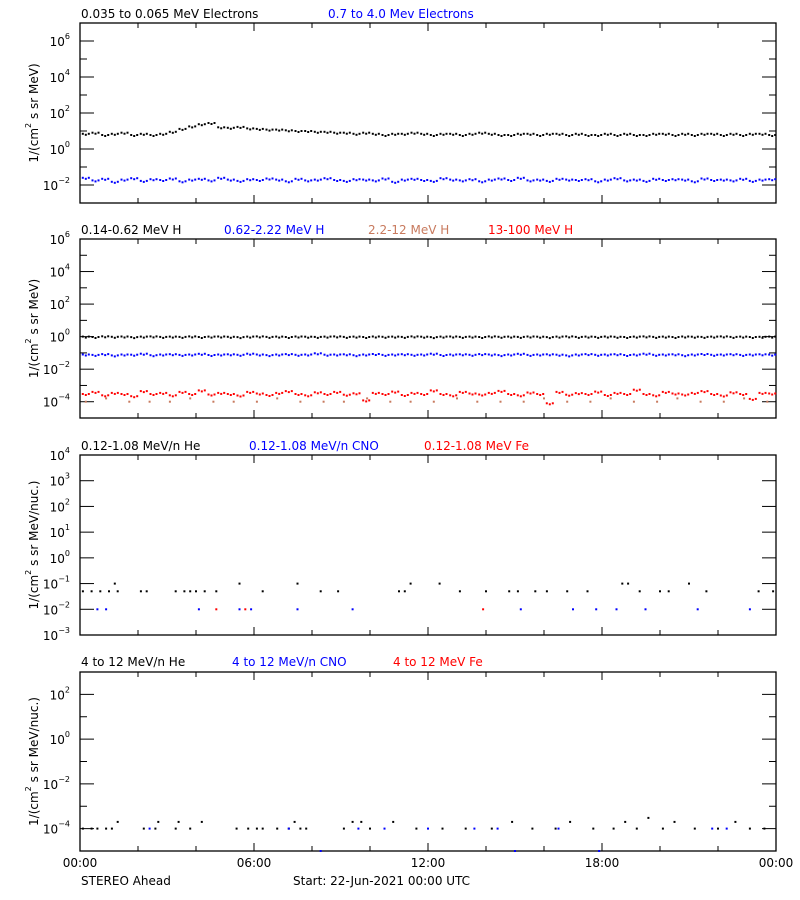 The image size is (800, 900). Describe the element at coordinates (60, 148) in the screenshot. I see `y-tick-label: 100` at that location.